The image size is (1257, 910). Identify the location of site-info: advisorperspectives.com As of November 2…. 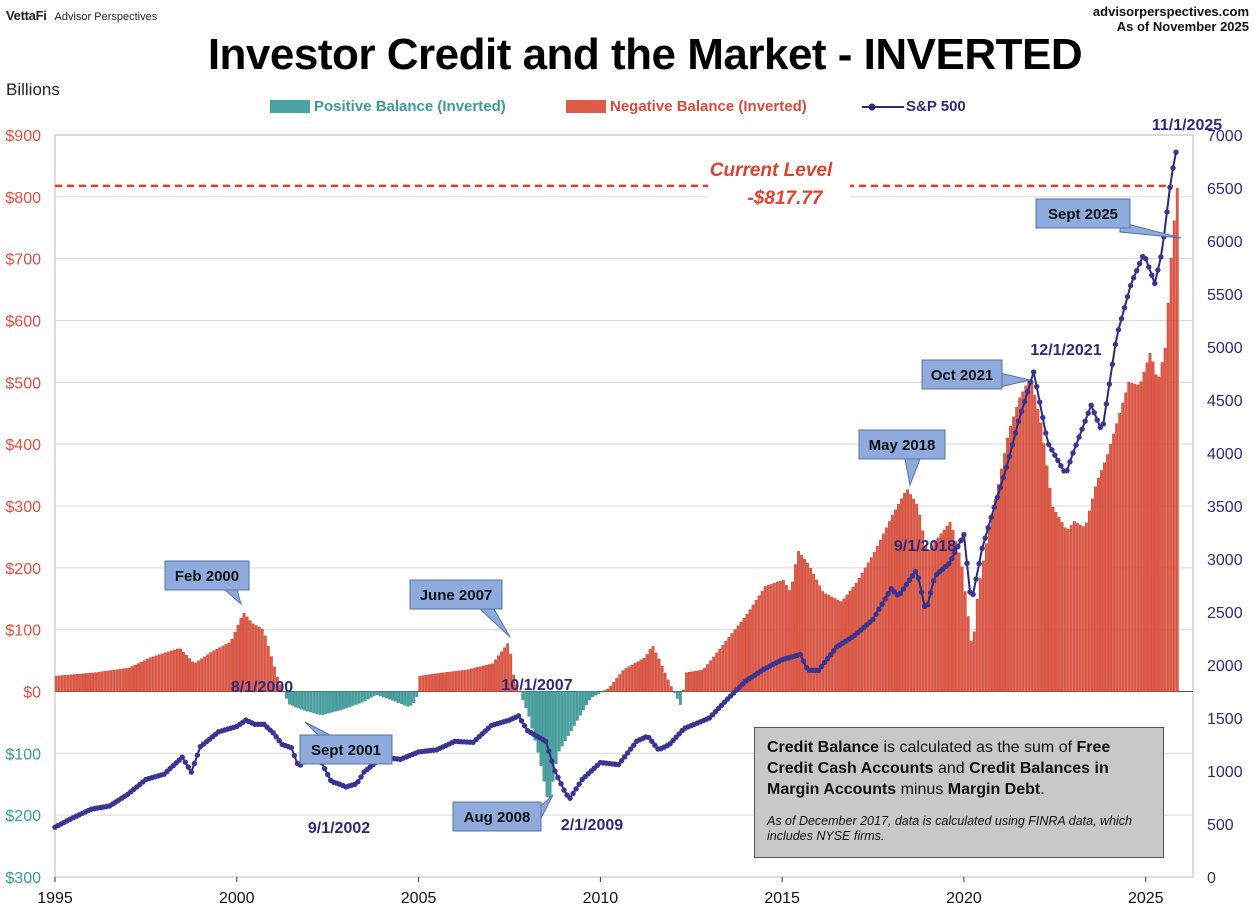
(1171, 19).